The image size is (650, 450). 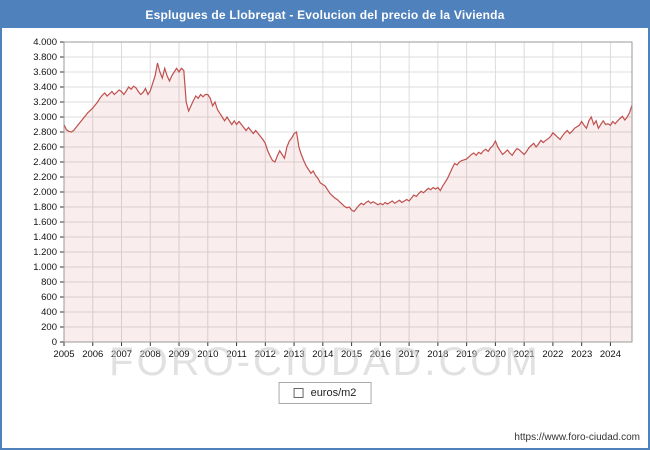 What do you see at coordinates (45, 252) in the screenshot?
I see `svg-text: 1.200` at bounding box center [45, 252].